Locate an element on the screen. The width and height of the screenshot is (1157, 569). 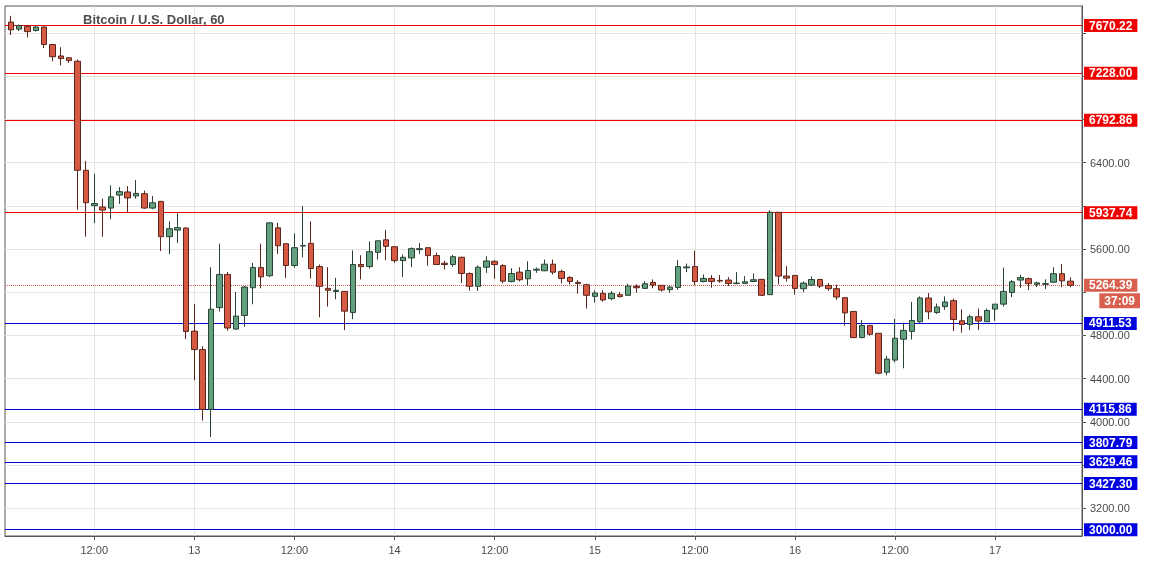
text: Bitcoin / U.S. Dollar, 60 is located at coordinates (154, 19).